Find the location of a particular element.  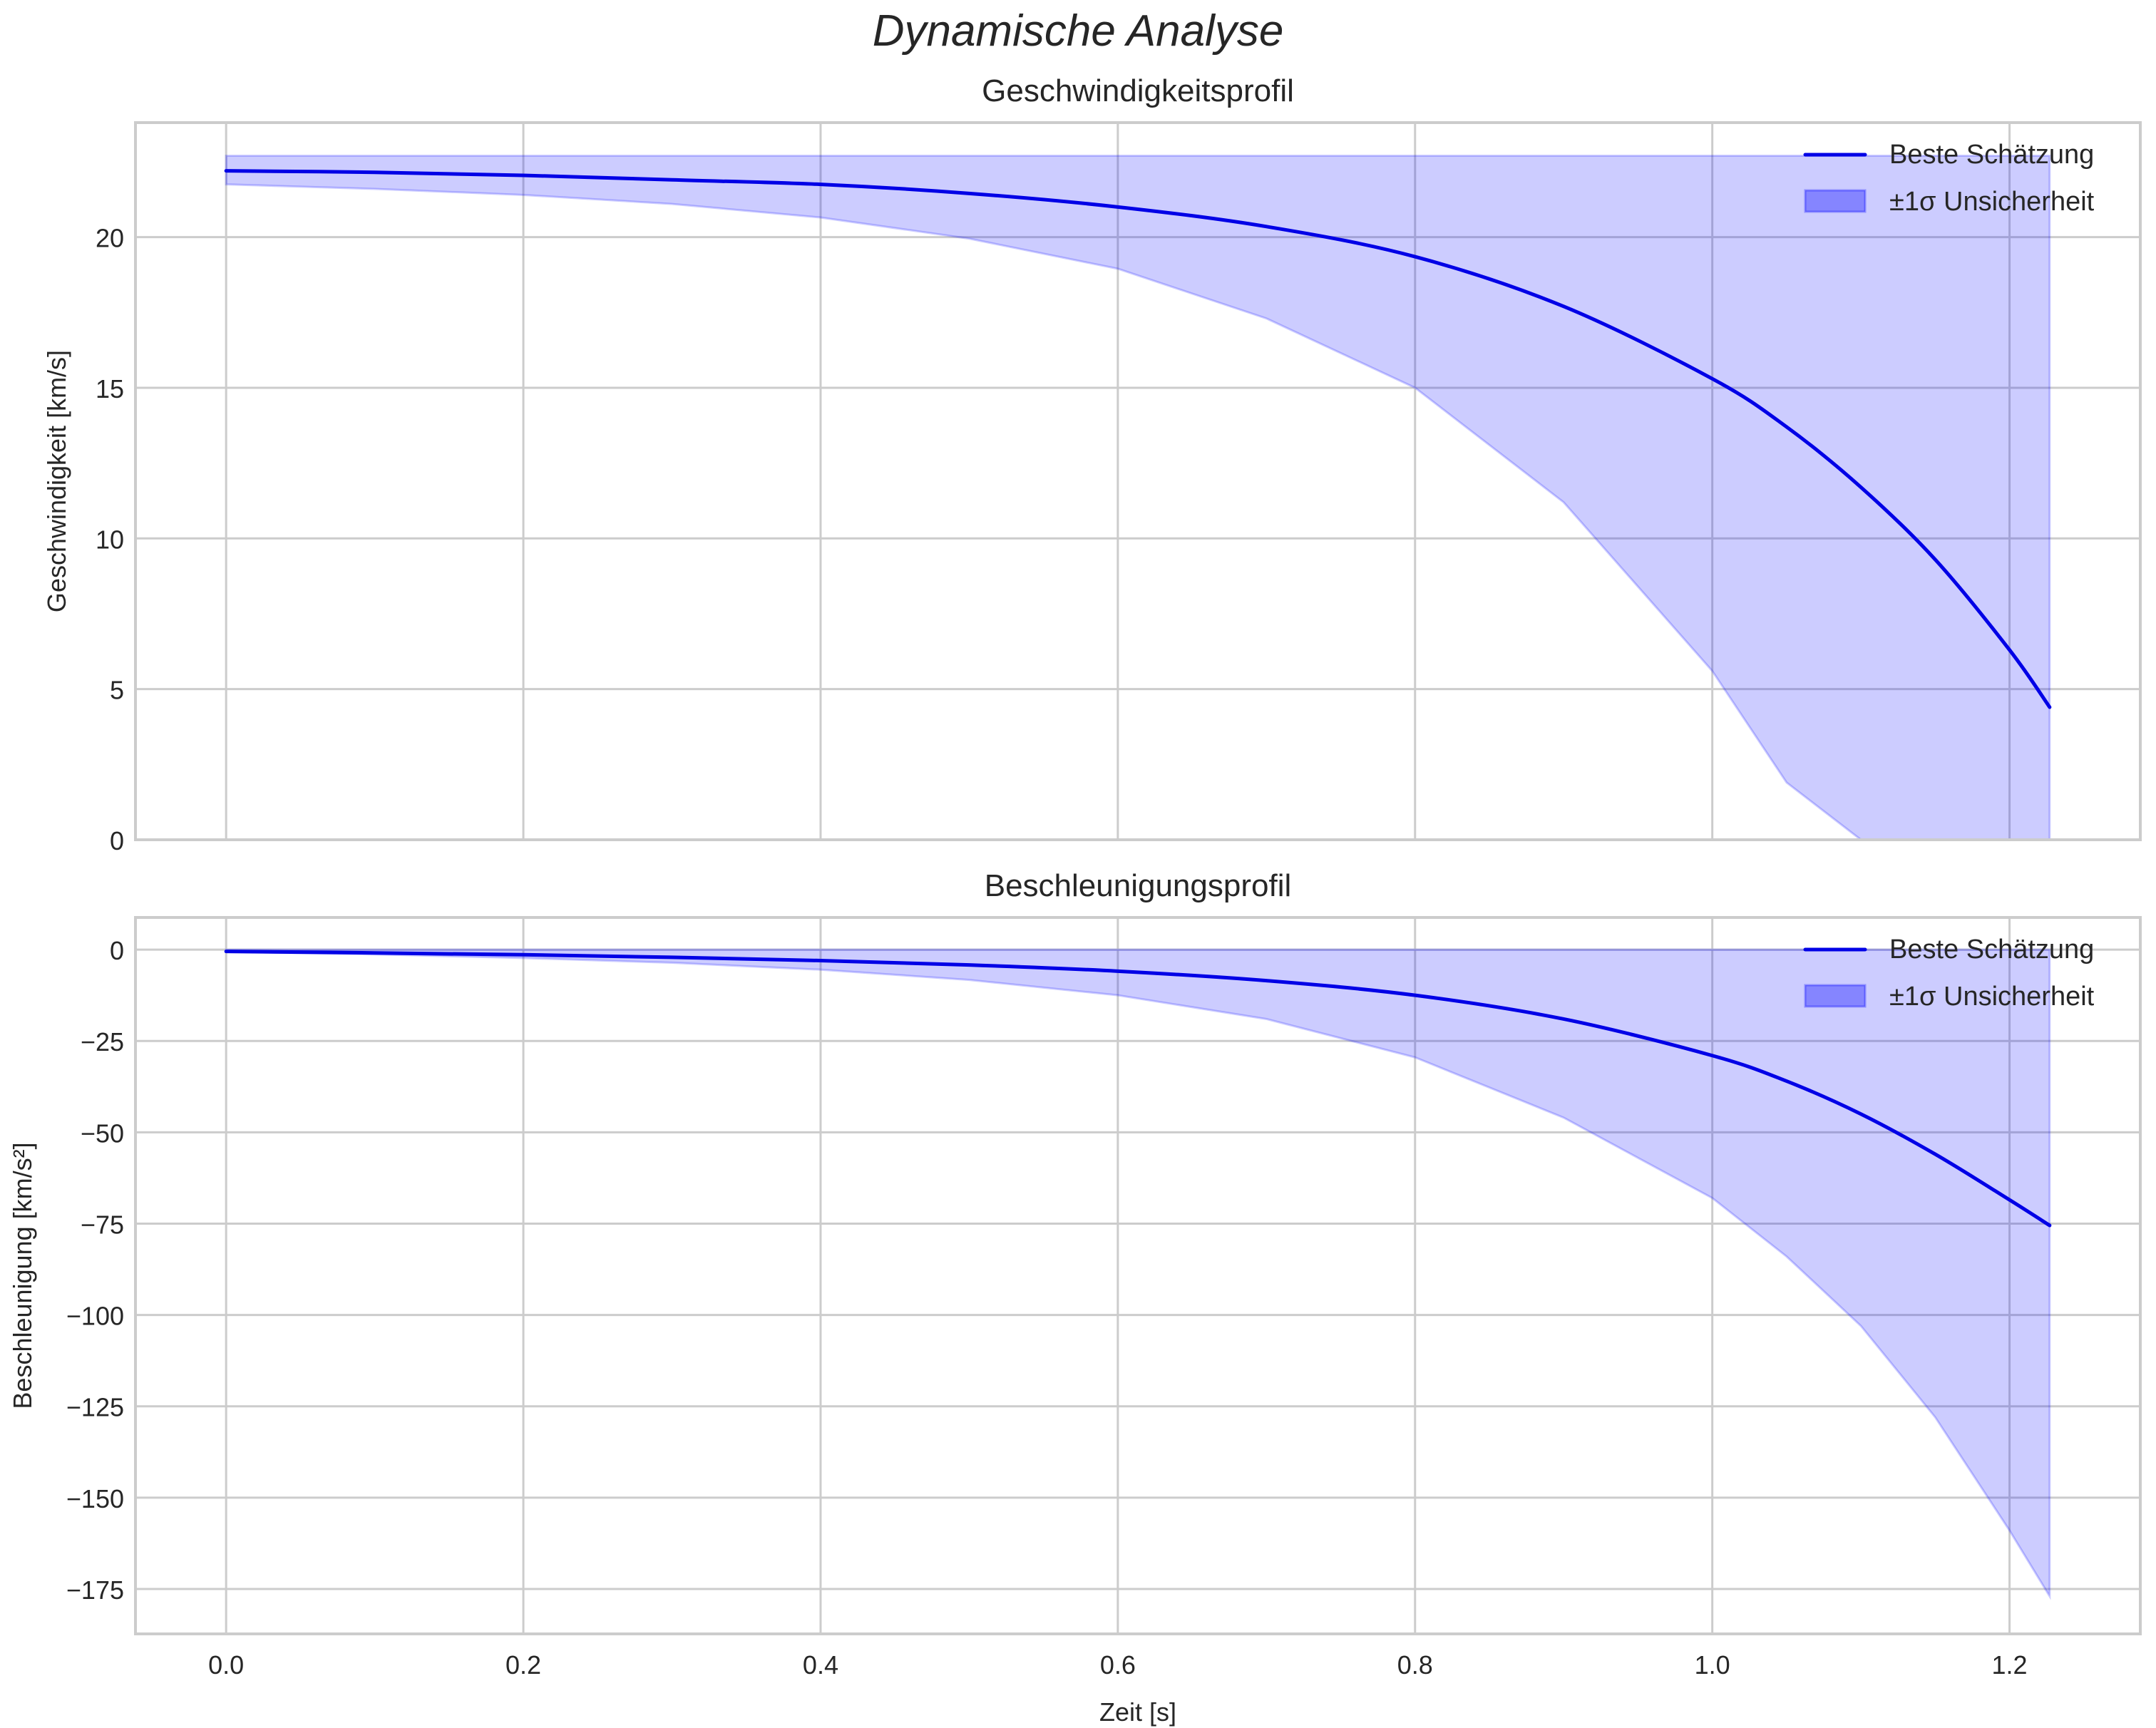

y-tick-label: 20 is located at coordinates (110, 238).